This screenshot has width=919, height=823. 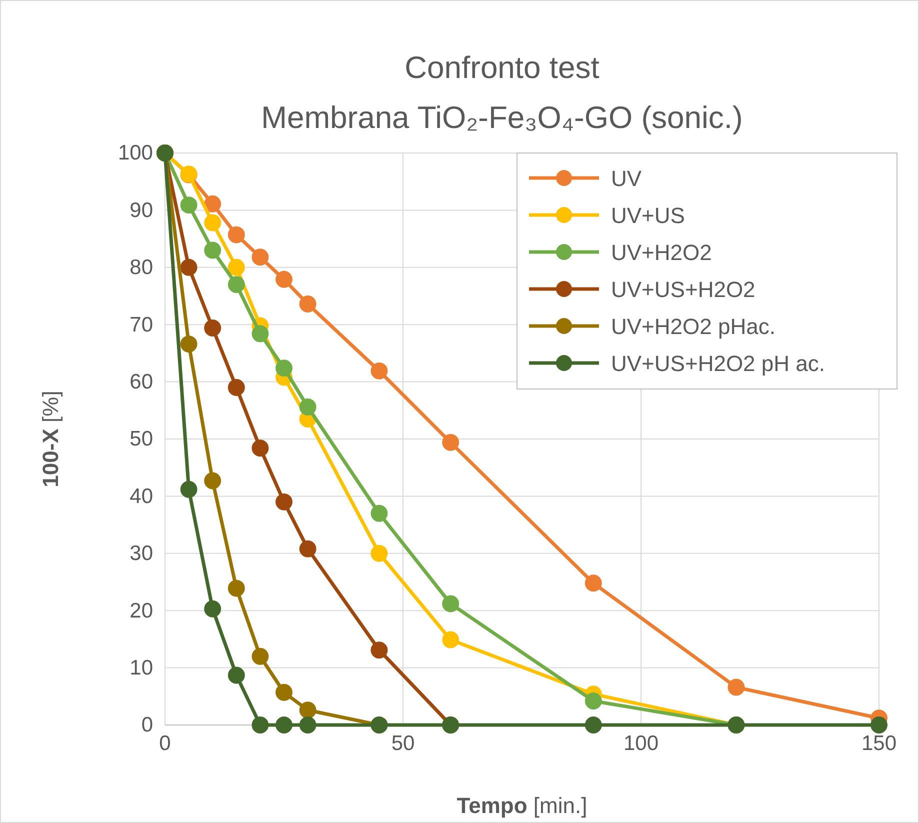 What do you see at coordinates (147, 725) in the screenshot?
I see `y-tick-label: 0` at bounding box center [147, 725].